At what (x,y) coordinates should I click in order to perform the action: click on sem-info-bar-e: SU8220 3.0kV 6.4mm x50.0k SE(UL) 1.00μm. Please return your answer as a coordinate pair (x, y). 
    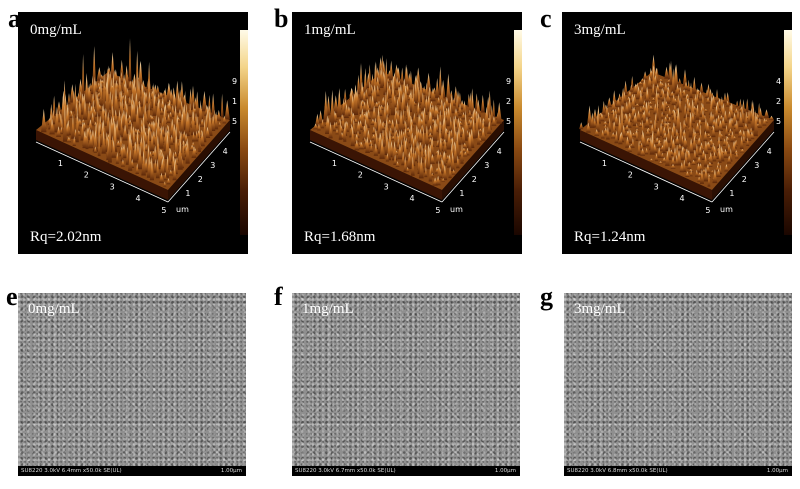
    Looking at the image, I should click on (132, 471).